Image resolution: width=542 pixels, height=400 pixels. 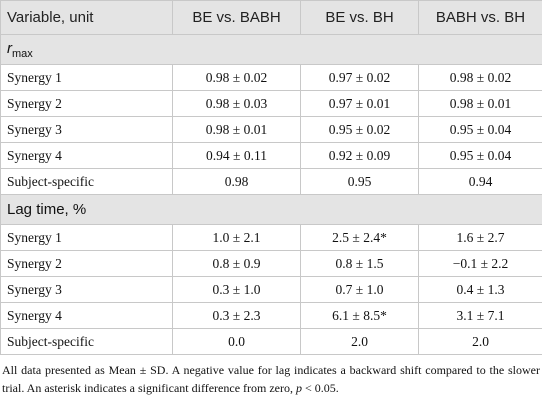 I want to click on value-cell: 0.7 ± 1.0, so click(x=359, y=289).